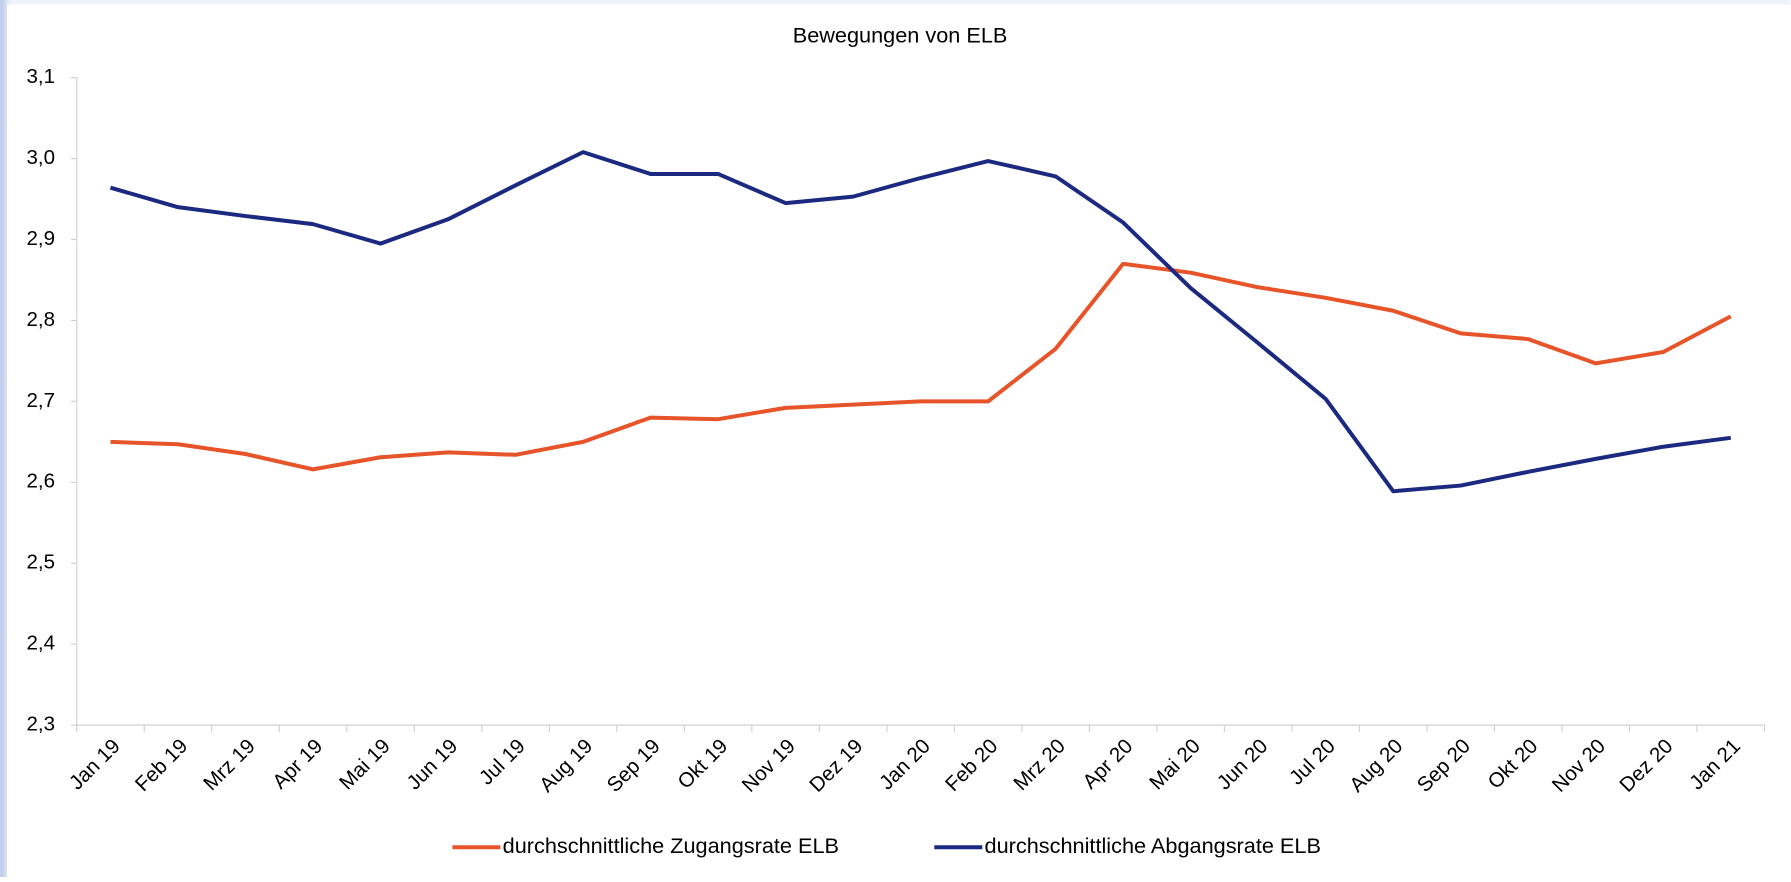  I want to click on legend-label: durchschnittliche Abgangsrate ELB, so click(1153, 845).